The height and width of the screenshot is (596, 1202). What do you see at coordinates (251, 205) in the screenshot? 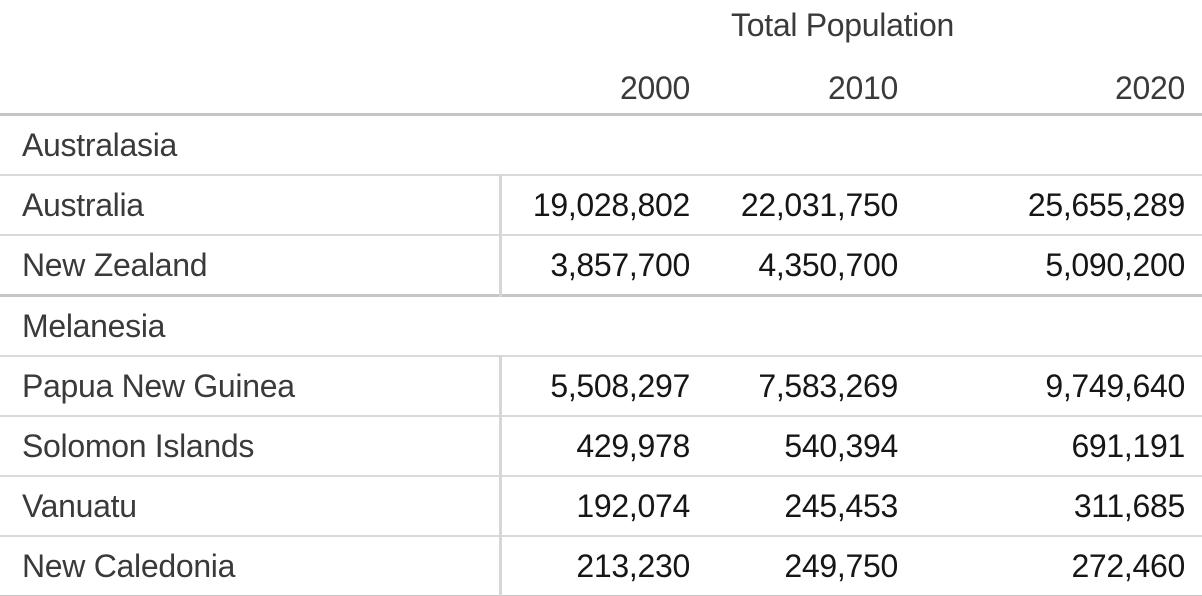
I see `country-label: Australia` at bounding box center [251, 205].